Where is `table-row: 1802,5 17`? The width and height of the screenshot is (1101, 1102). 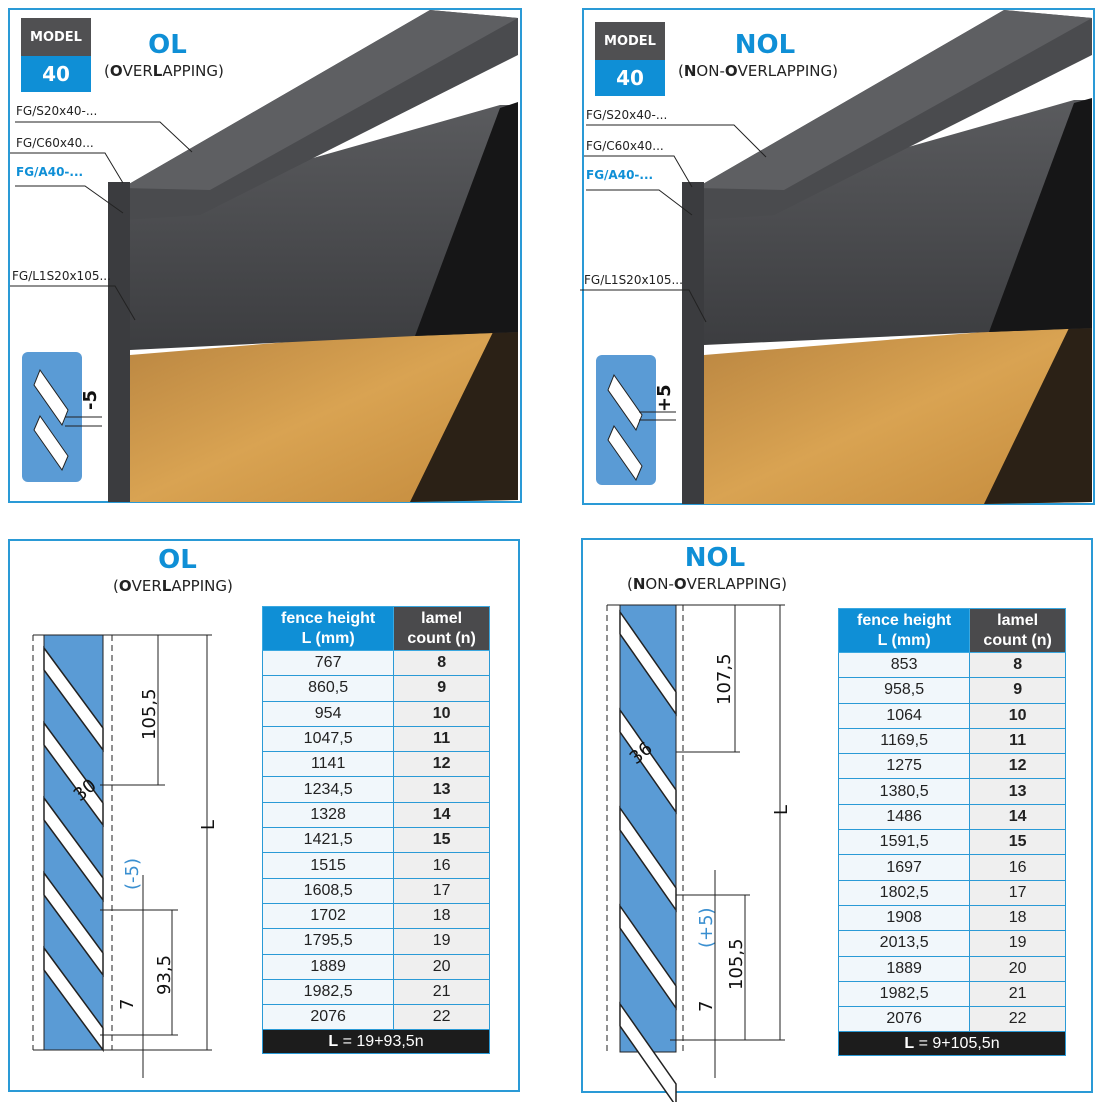
table-row: 1802,5 17 is located at coordinates (951, 892).